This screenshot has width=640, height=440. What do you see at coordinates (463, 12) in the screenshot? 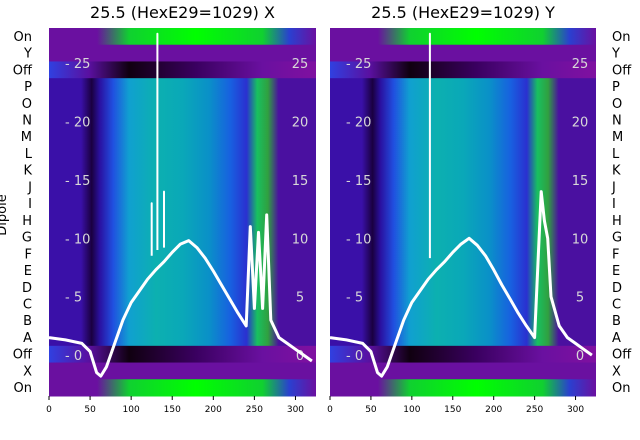
I see `chart-title-y: 25.5 (HexE29=1029) Y` at bounding box center [463, 12].